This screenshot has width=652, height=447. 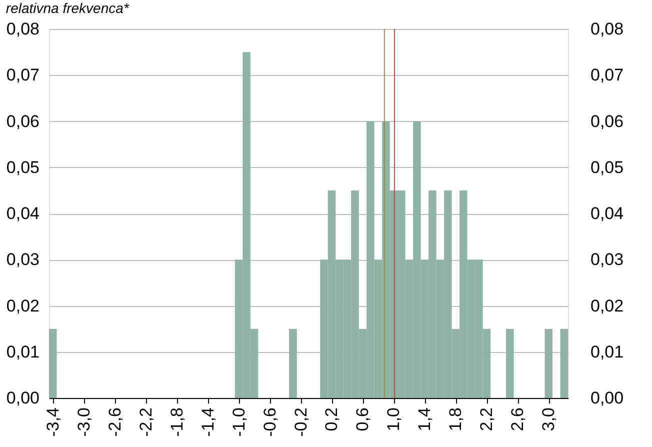 I want to click on x-tick-label: -2,2, so click(x=146, y=422).